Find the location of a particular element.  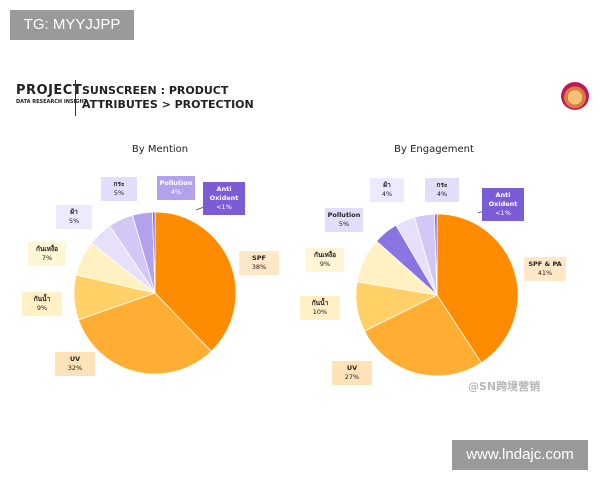

avatar is located at coordinates (575, 96).